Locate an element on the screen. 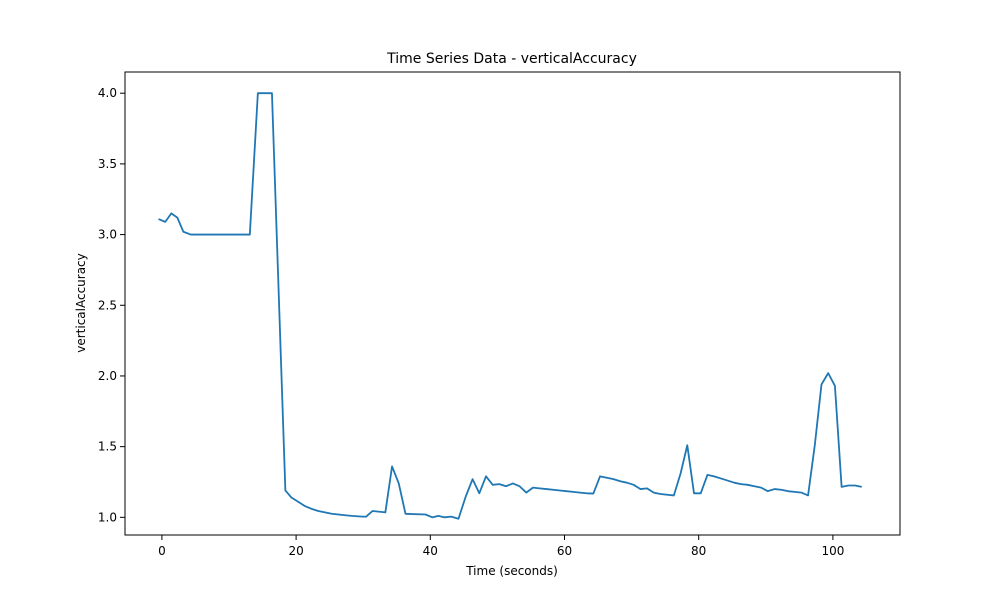  x-tick-label: 60 is located at coordinates (564, 551).